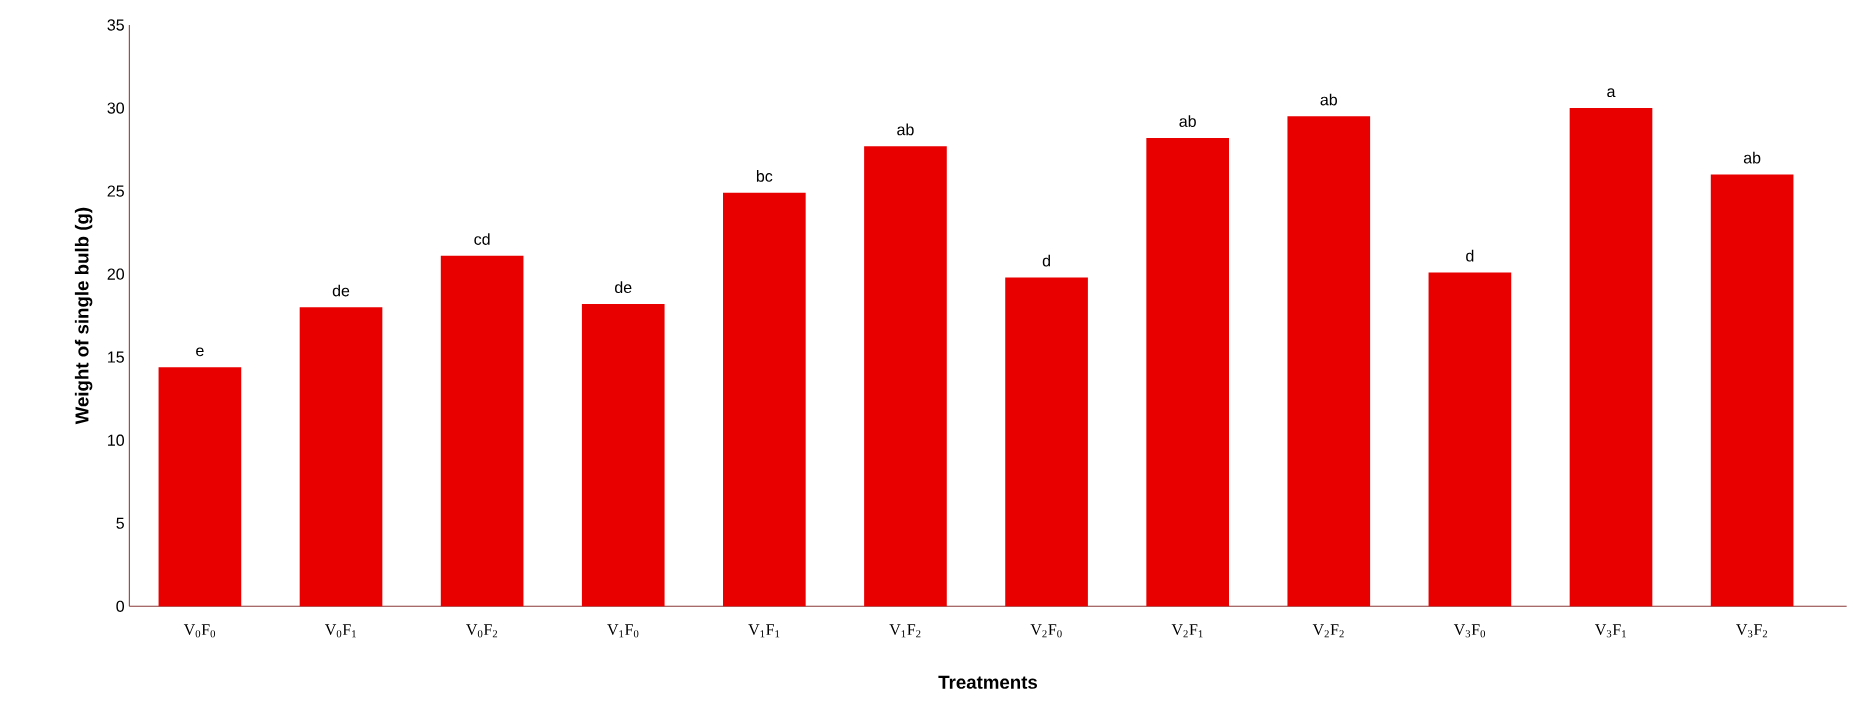 The height and width of the screenshot is (721, 1853). What do you see at coordinates (1611, 93) in the screenshot?
I see `annotation: a` at bounding box center [1611, 93].